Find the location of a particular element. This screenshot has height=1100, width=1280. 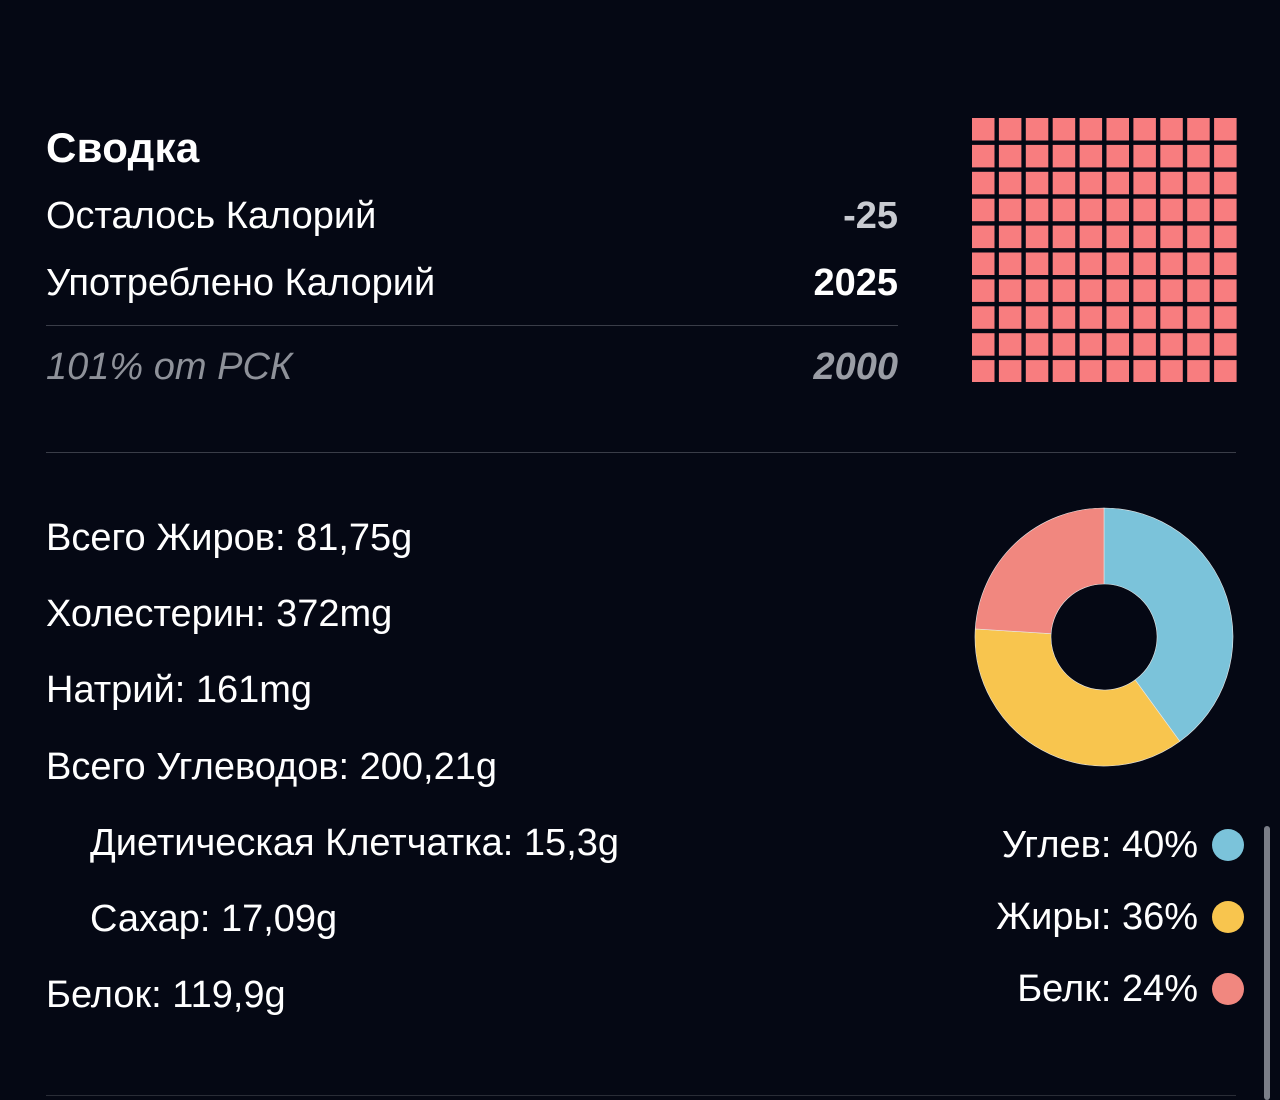

nutrient-sugar: Сахар: 17,09g is located at coordinates (214, 919).